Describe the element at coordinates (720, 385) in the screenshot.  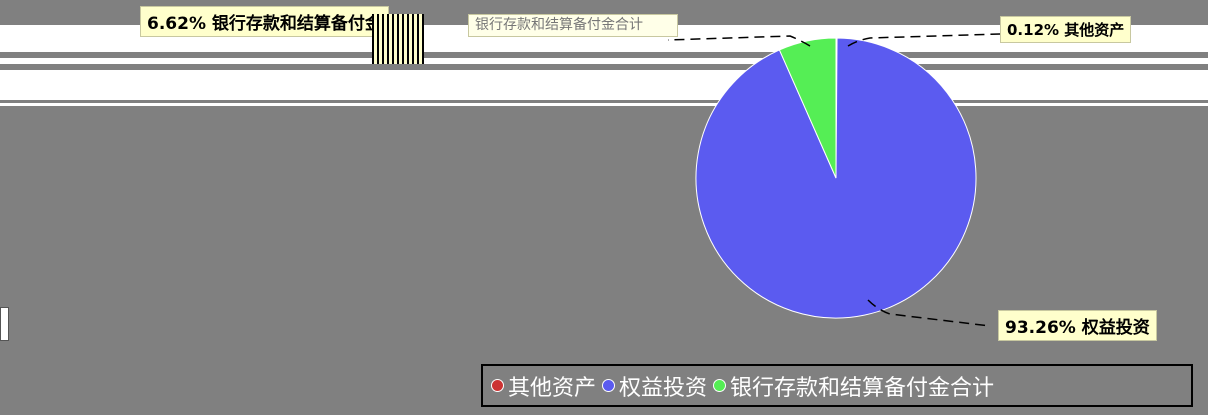
I see `legend-dot-cash` at that location.